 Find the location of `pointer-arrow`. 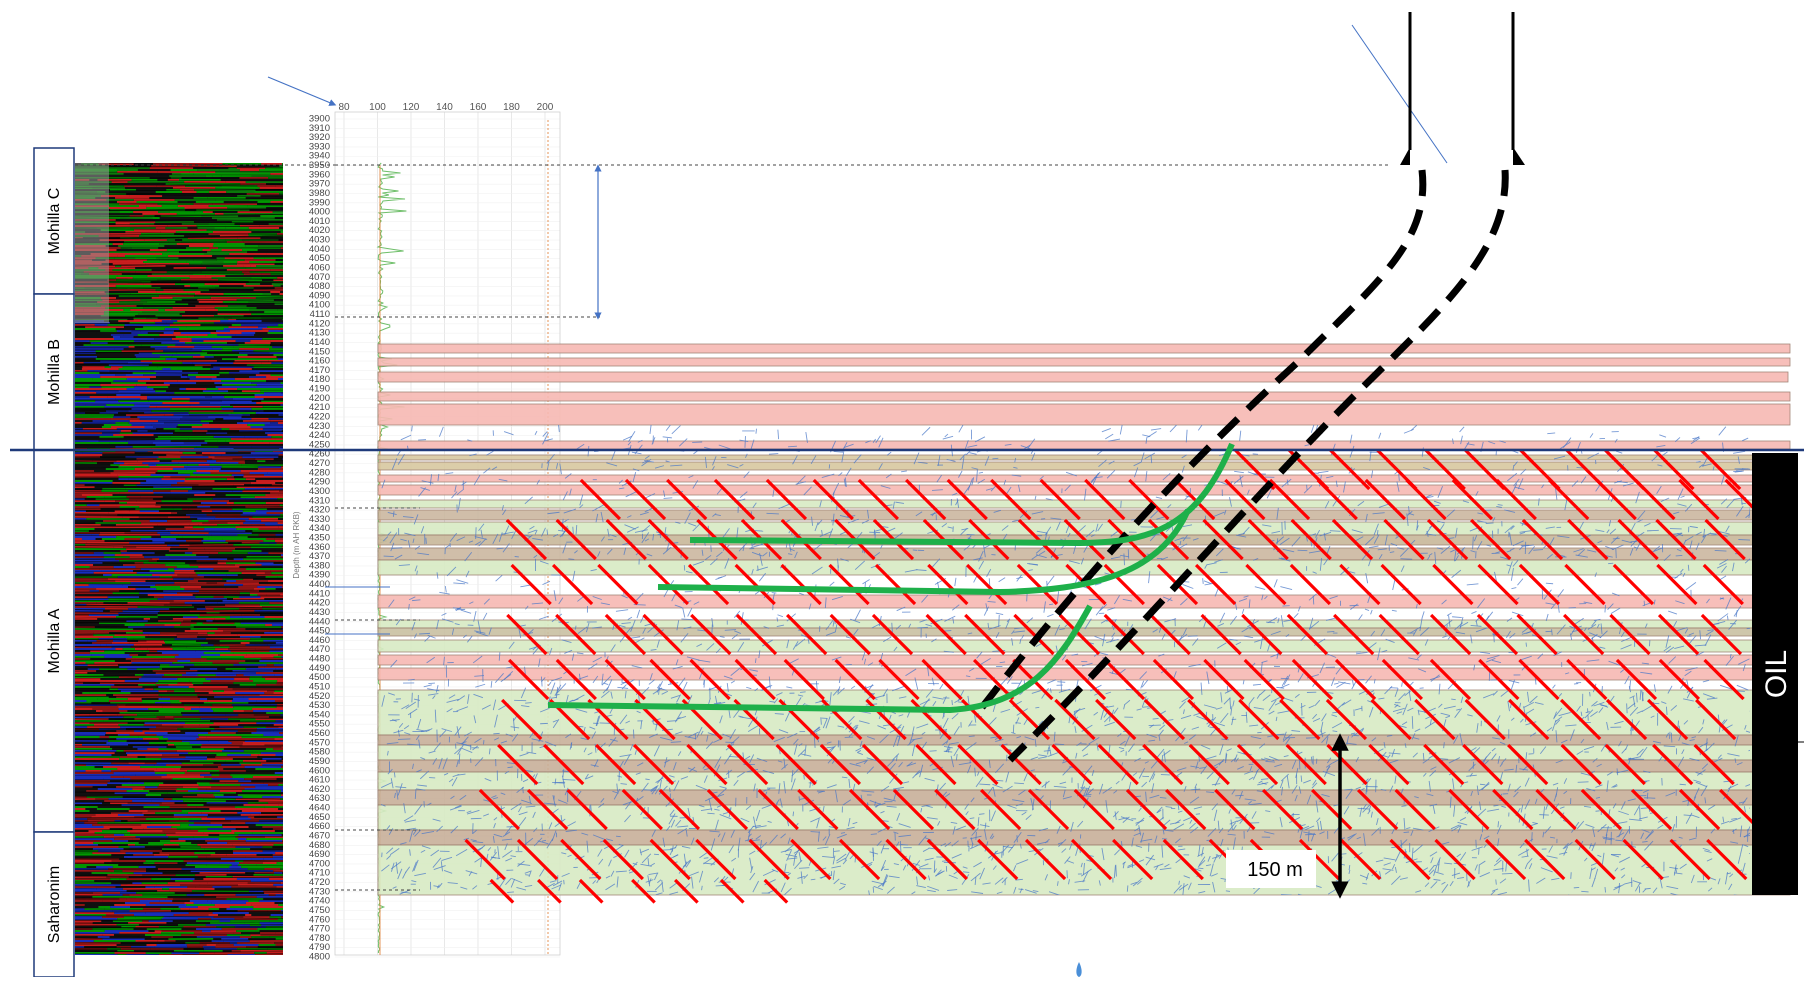

pointer-arrow is located at coordinates (300, 90).